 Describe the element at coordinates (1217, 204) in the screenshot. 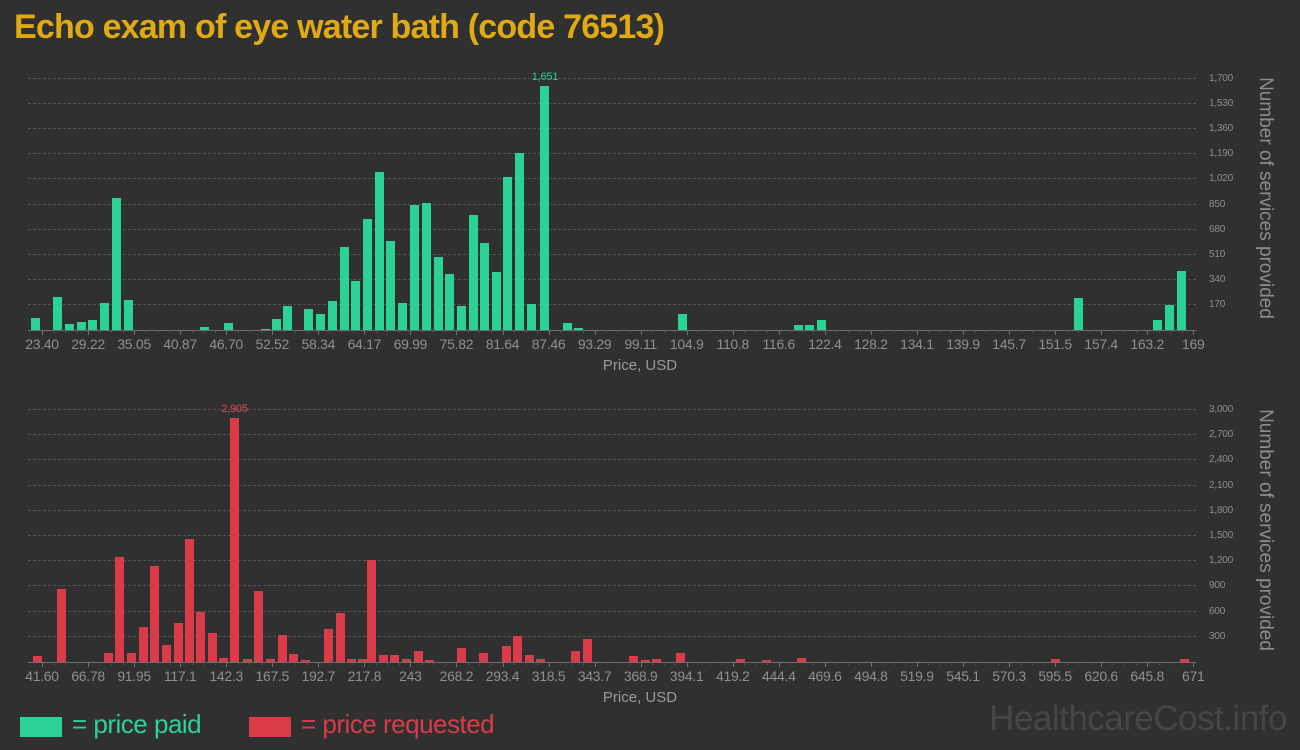

I see `y-tick-label: 850` at that location.